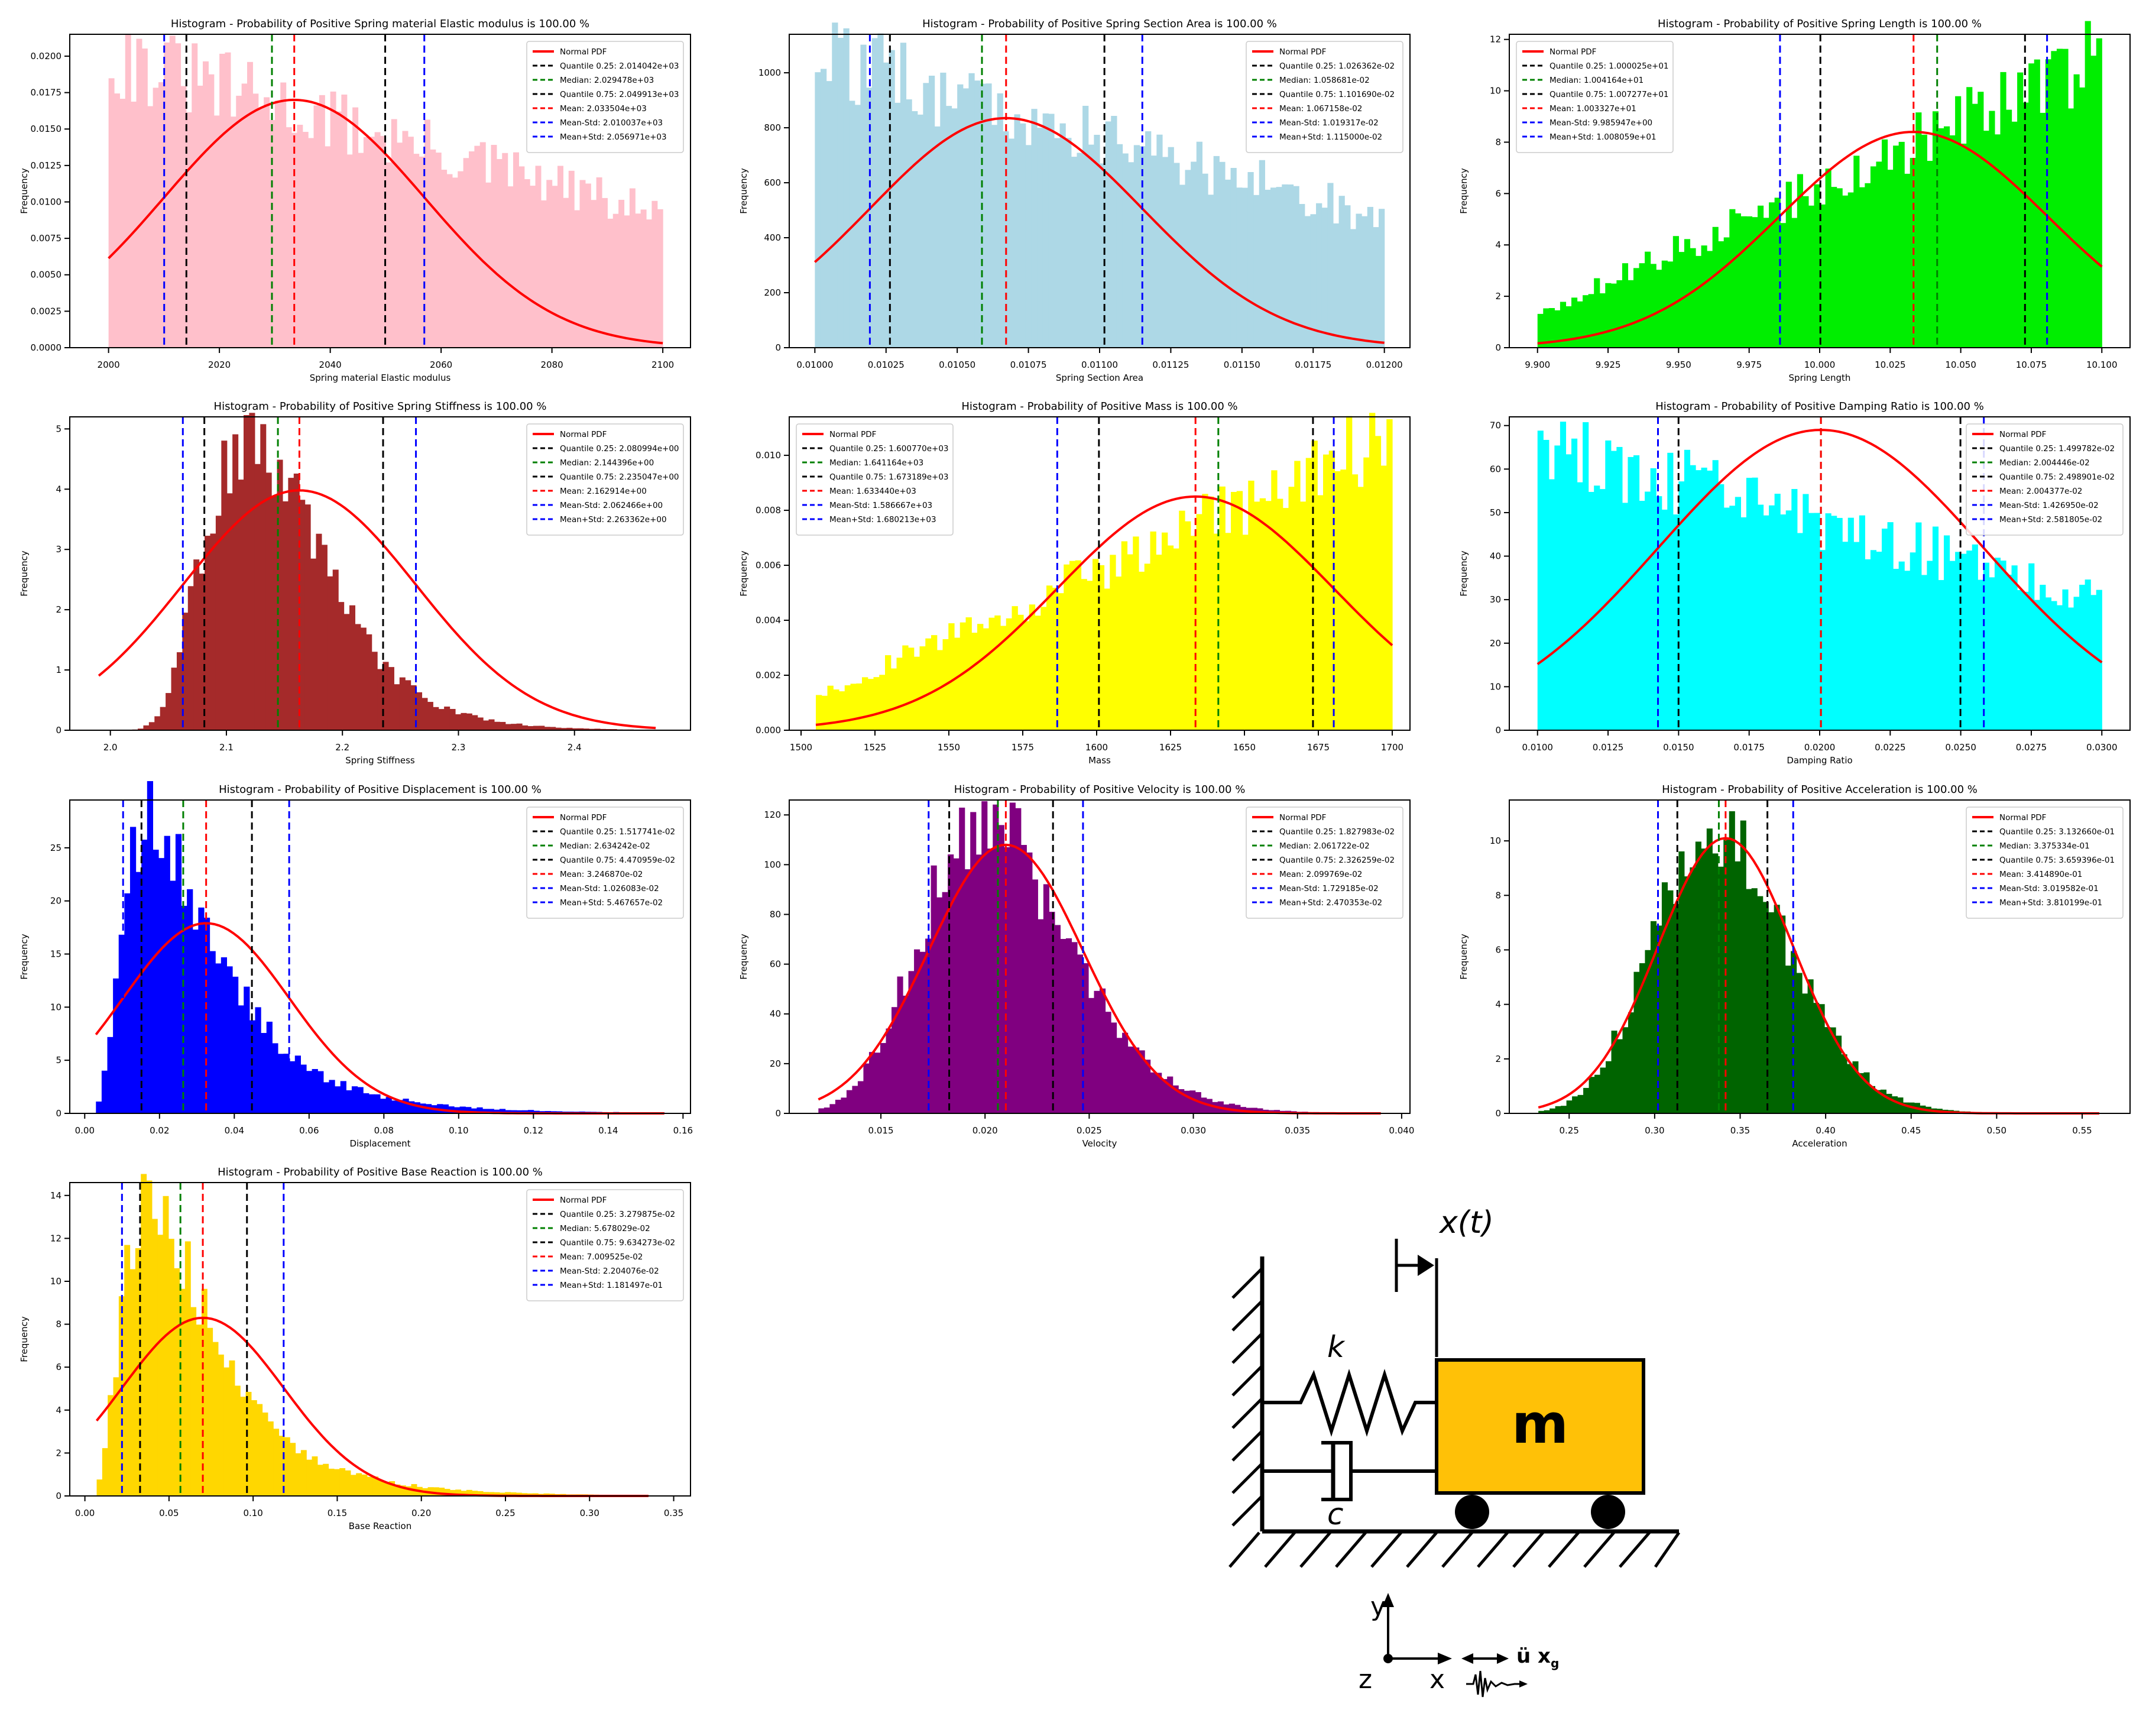 This screenshot has width=2133, height=1736. Describe the element at coordinates (1819, 760) in the screenshot. I see `x-axis-label: Damping Ratio` at that location.